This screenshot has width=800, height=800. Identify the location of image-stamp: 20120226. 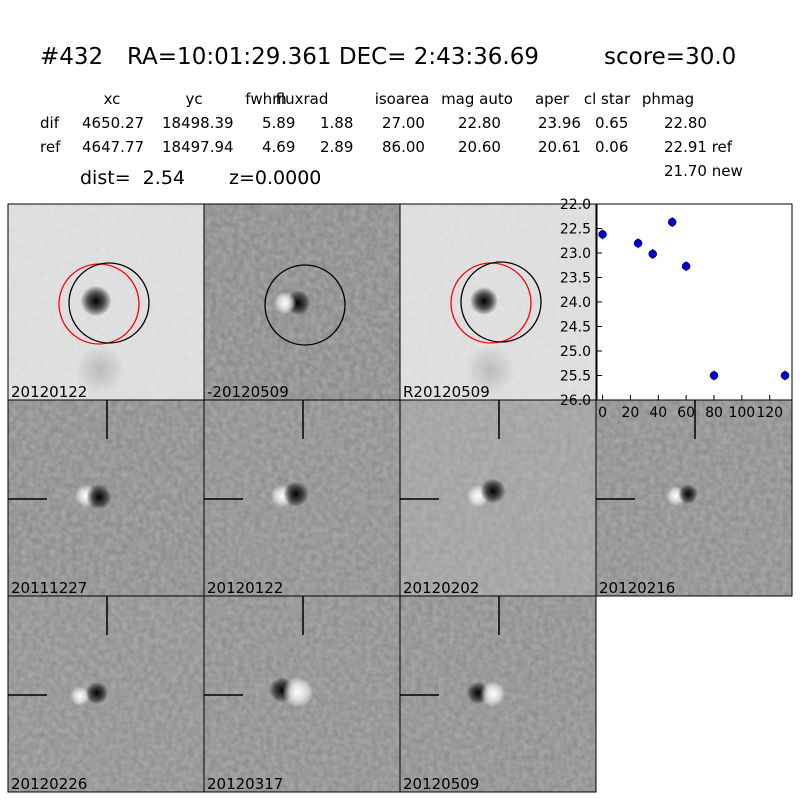
(106, 694).